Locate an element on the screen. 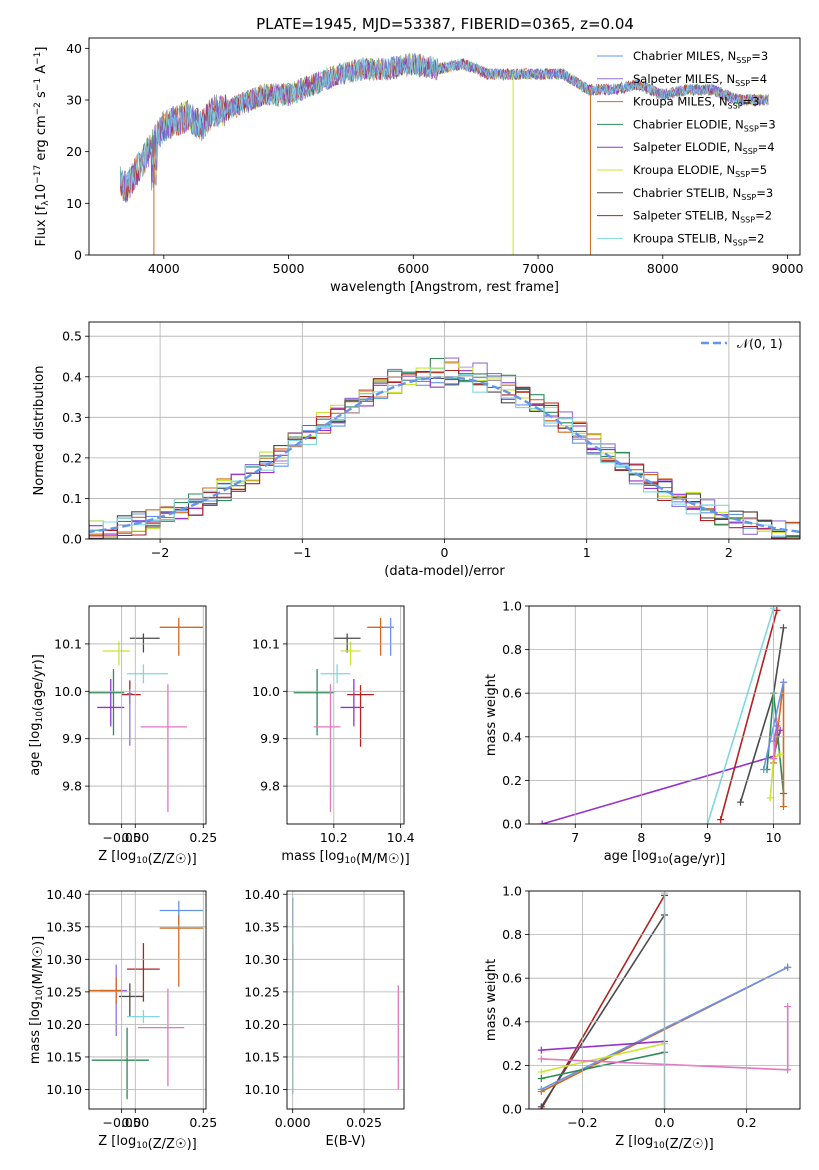 The image size is (819, 1170). weight-series-salpeter_elodie is located at coordinates (602, 1045).